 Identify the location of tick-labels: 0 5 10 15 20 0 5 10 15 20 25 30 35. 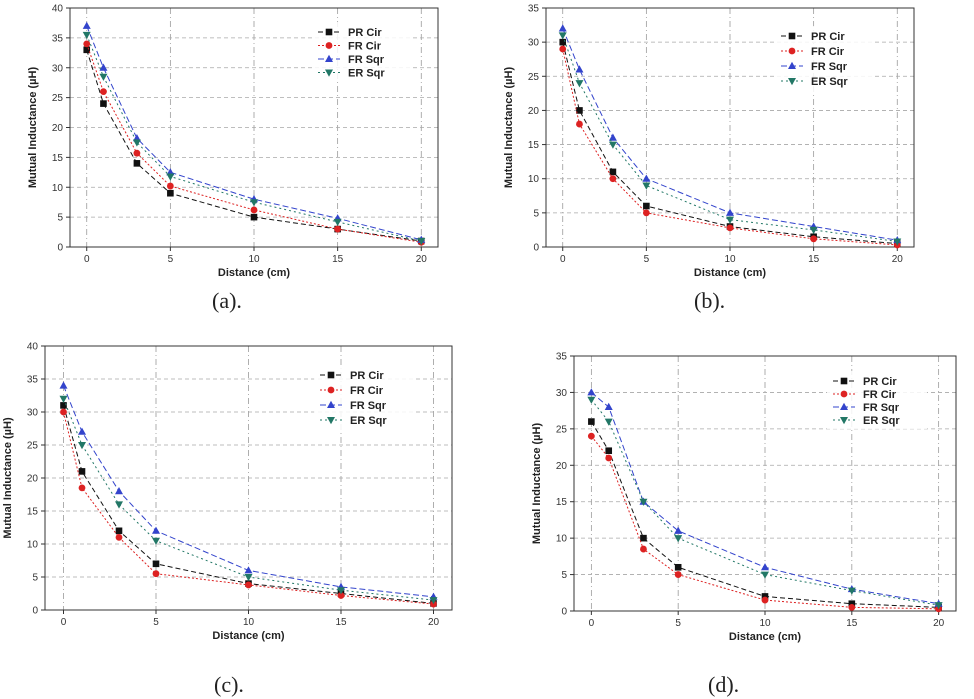
(715, 135).